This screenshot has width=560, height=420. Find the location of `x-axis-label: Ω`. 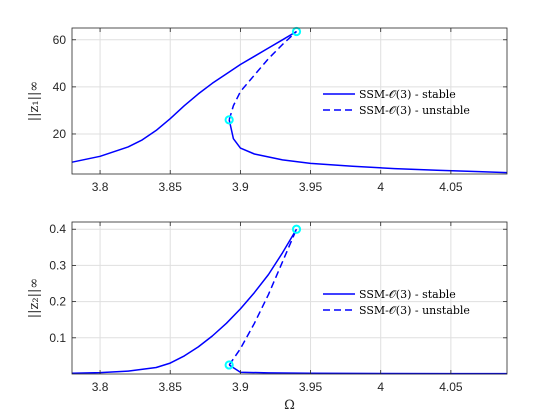

x-axis-label: Ω is located at coordinates (289, 405).